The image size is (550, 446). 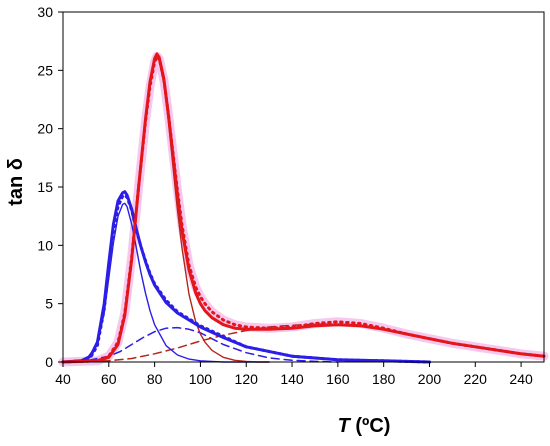 What do you see at coordinates (45, 245) in the screenshot?
I see `y-tick-label: 10` at bounding box center [45, 245].